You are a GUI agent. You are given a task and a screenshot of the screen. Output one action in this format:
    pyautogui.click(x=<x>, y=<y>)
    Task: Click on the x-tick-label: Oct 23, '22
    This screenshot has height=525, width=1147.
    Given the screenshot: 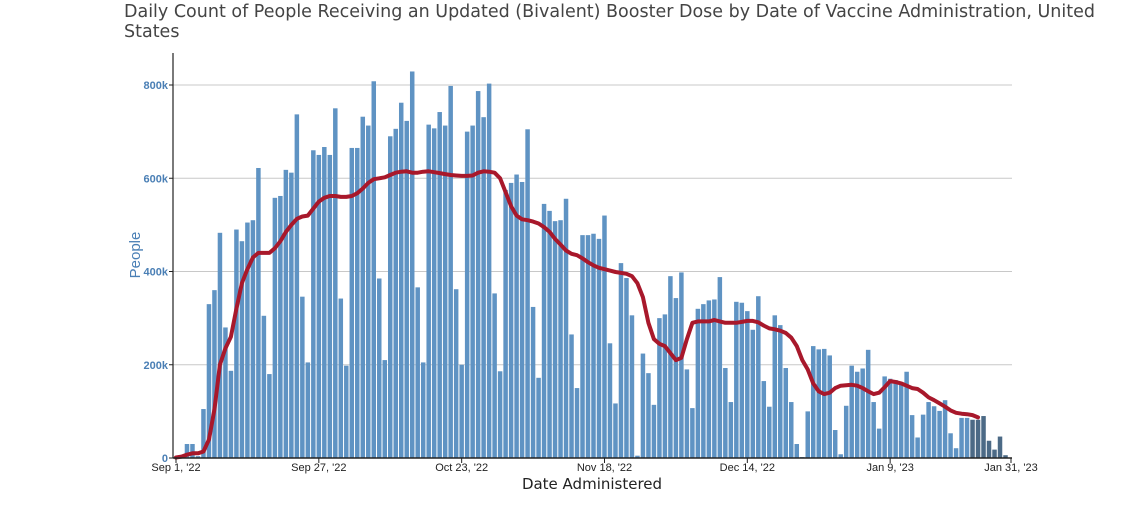 What is the action you would take?
    pyautogui.click(x=461, y=468)
    